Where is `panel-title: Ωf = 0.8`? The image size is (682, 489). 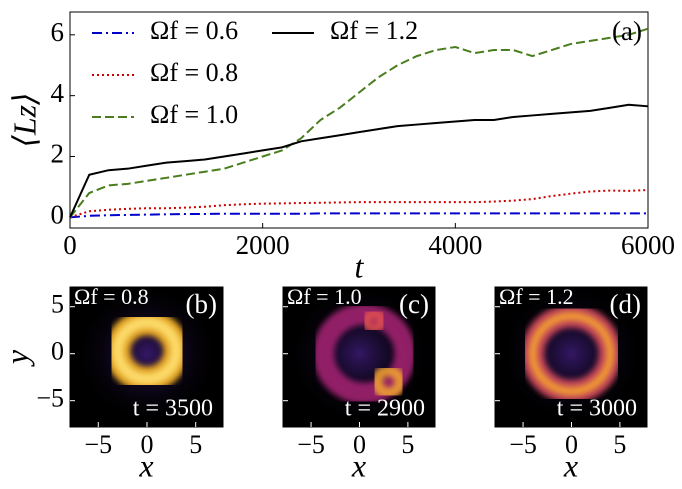
panel-title: Ωf = 0.8 is located at coordinates (111, 296).